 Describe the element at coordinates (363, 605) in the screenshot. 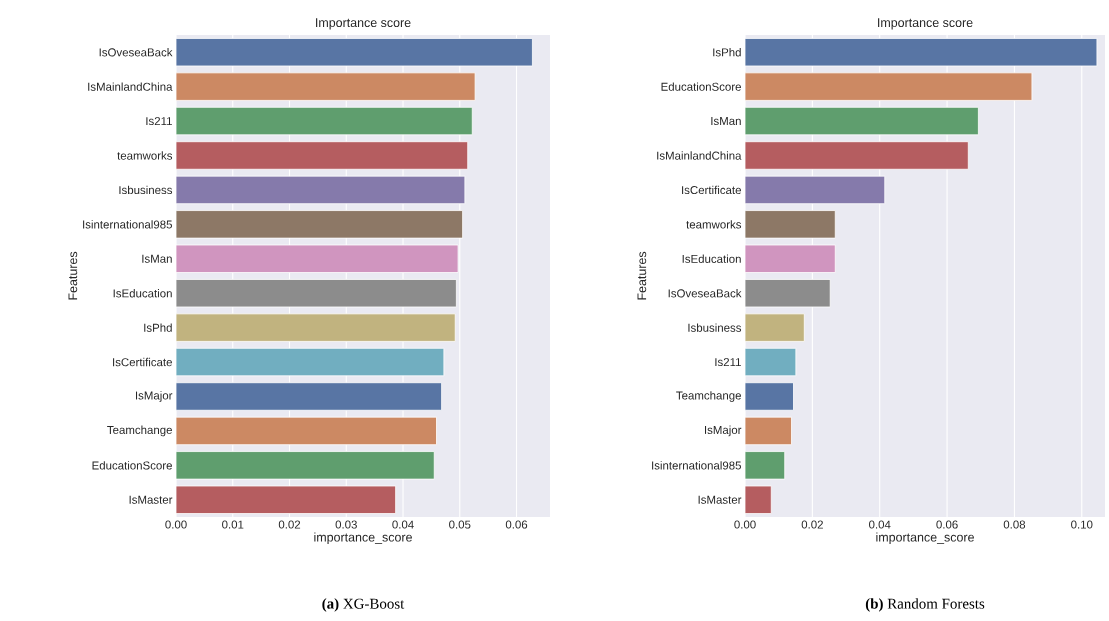

I see `text: (a) XG-Boost` at that location.